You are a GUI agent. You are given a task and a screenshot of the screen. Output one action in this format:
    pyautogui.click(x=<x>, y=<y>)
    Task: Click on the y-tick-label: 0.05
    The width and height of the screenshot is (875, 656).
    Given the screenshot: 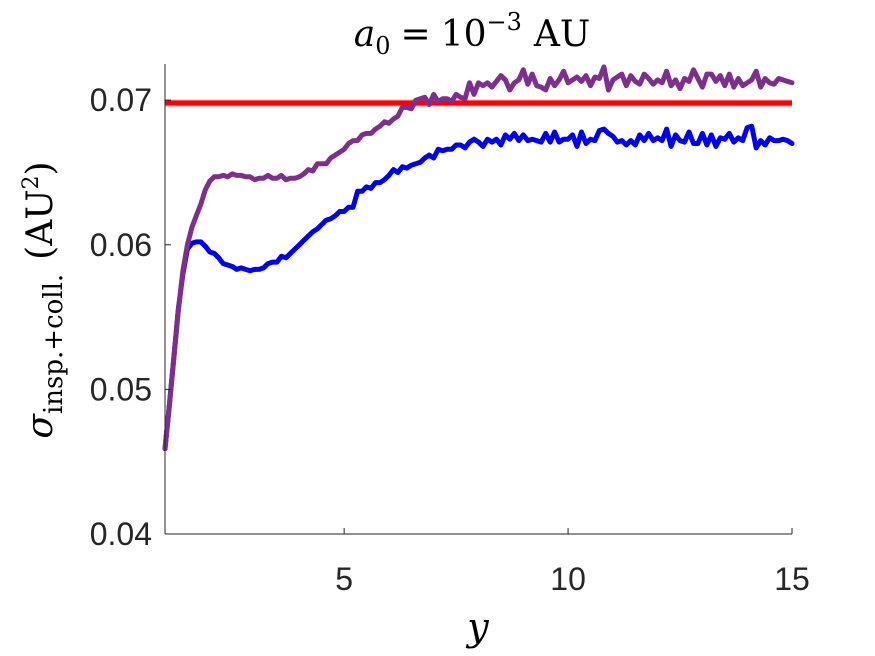 What is the action you would take?
    pyautogui.click(x=121, y=389)
    